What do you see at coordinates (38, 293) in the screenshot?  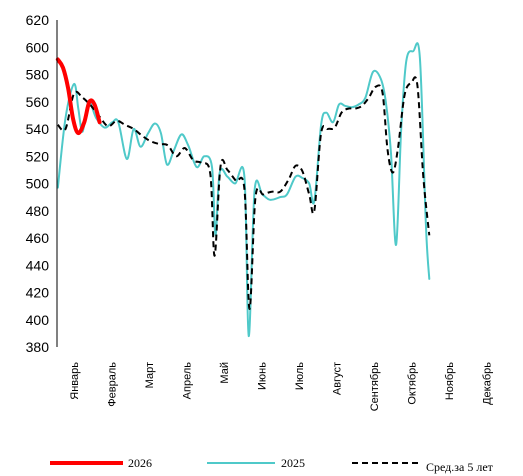 I see `y-tick-label: 420` at bounding box center [38, 293].